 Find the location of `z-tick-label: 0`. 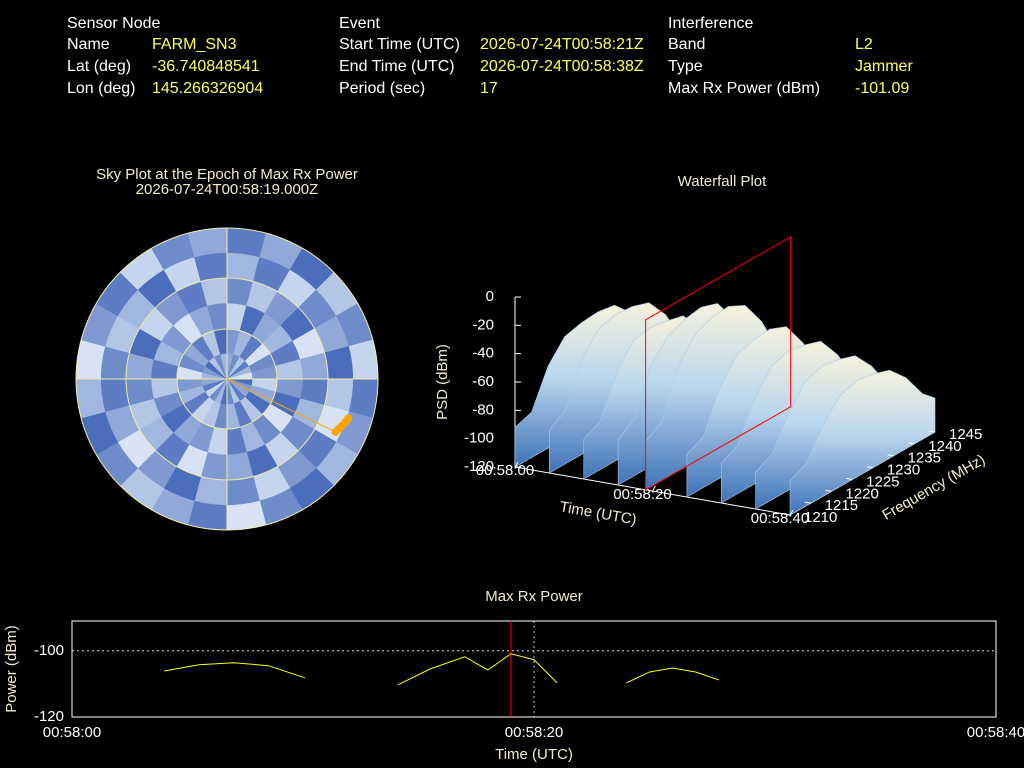

z-tick-label: 0 is located at coordinates (490, 296).